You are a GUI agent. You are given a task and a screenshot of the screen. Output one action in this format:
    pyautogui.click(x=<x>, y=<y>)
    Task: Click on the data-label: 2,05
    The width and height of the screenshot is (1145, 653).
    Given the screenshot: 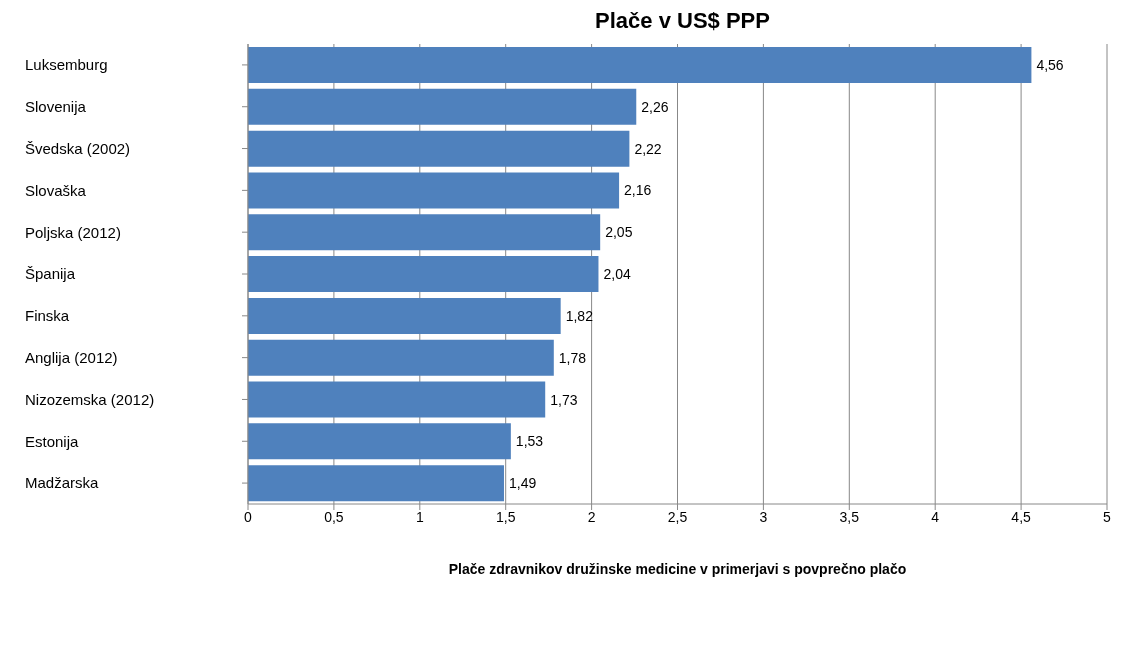 What is the action you would take?
    pyautogui.click(x=619, y=232)
    